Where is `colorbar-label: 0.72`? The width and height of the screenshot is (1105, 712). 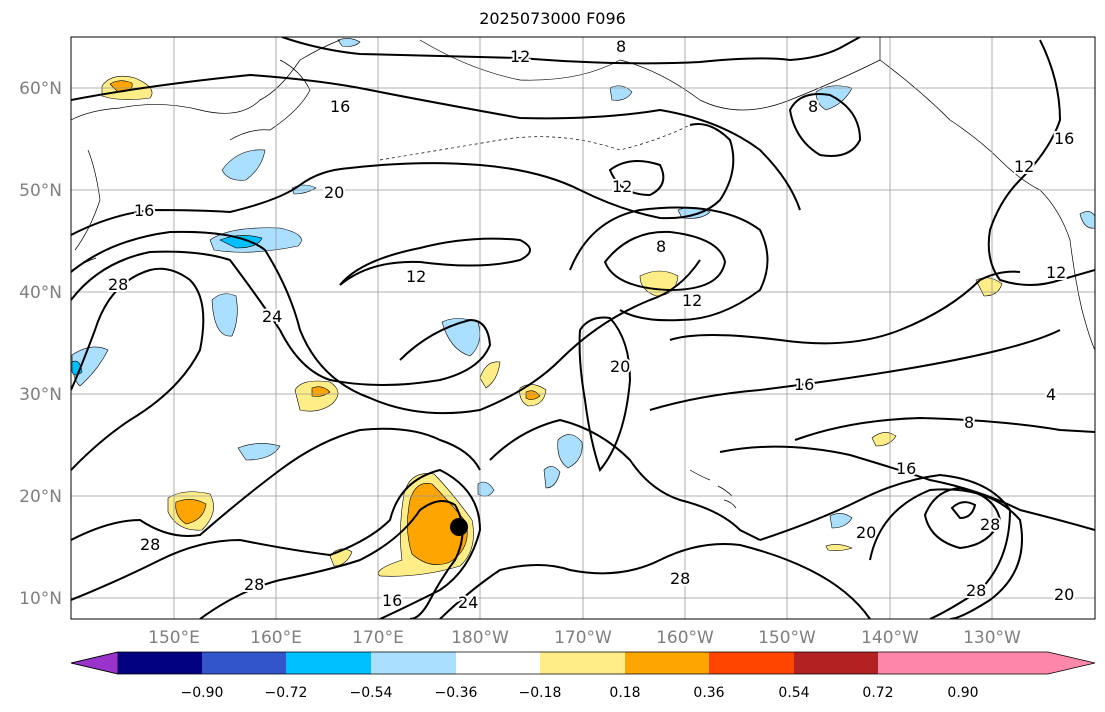
colorbar-label: 0.72 is located at coordinates (877, 693).